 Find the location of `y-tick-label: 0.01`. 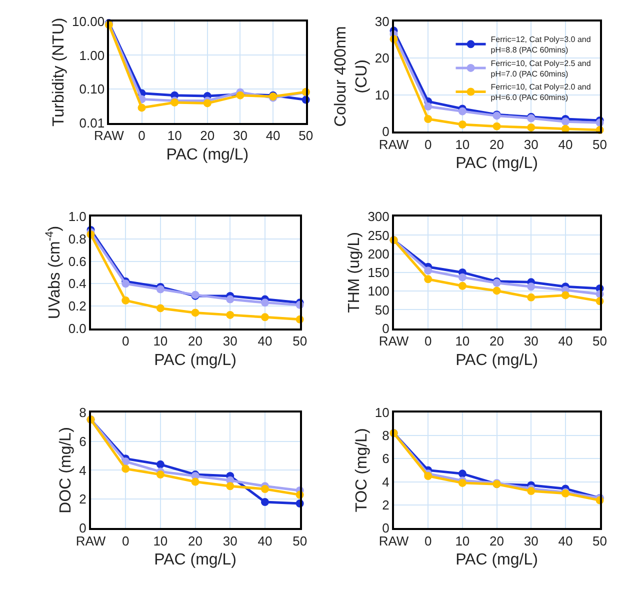

y-tick-label: 0.01 is located at coordinates (92, 122).